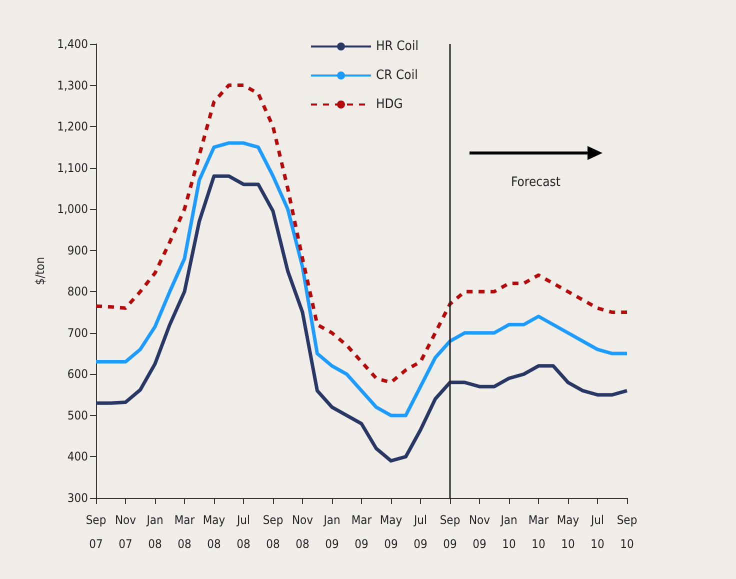 This screenshot has height=579, width=736. Describe the element at coordinates (72, 85) in the screenshot. I see `y-tick-label: 1,300` at that location.